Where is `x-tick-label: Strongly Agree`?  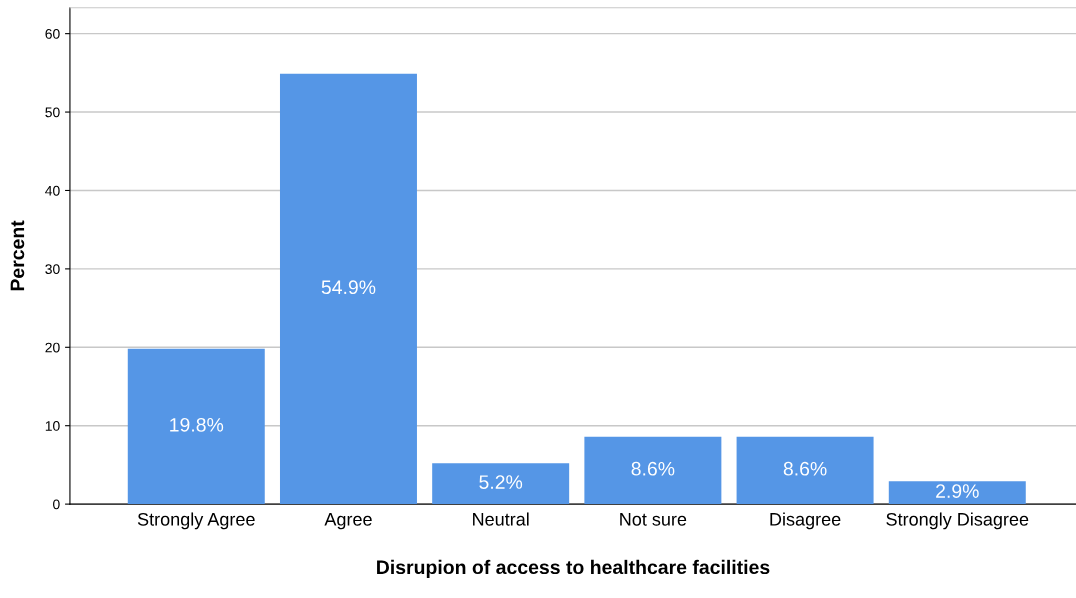 x-tick-label: Strongly Agree is located at coordinates (196, 521).